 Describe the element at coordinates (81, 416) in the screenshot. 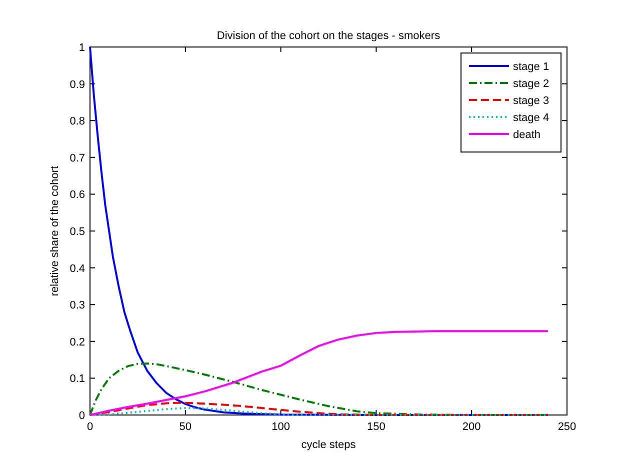

I see `y-tick-label: 0` at that location.